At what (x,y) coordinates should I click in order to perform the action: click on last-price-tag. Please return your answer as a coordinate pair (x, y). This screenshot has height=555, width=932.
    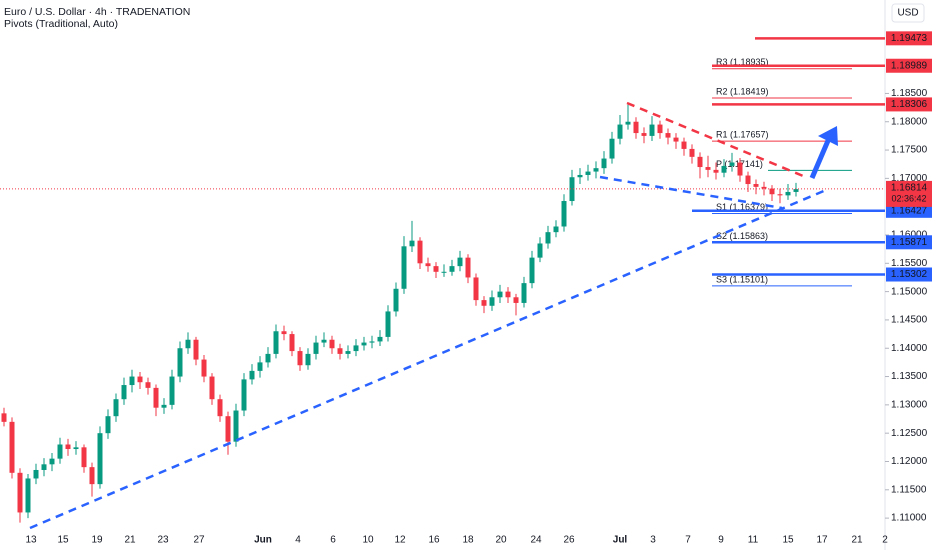
    Looking at the image, I should click on (909, 193).